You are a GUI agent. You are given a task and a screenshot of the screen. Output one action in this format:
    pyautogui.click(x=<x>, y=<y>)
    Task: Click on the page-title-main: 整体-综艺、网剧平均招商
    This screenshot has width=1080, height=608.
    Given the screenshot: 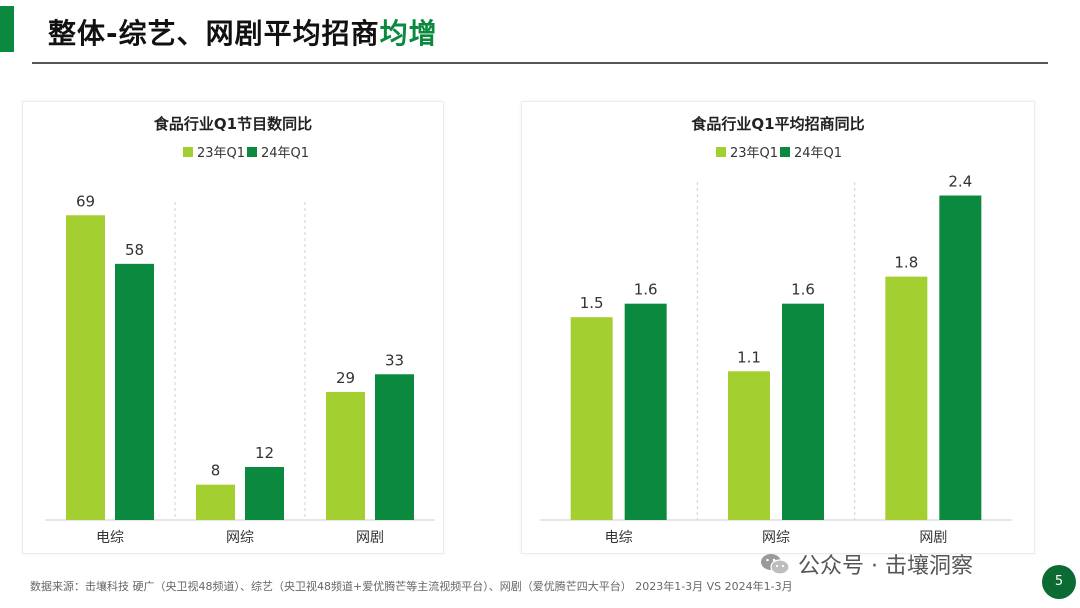 What is the action you would take?
    pyautogui.click(x=214, y=33)
    